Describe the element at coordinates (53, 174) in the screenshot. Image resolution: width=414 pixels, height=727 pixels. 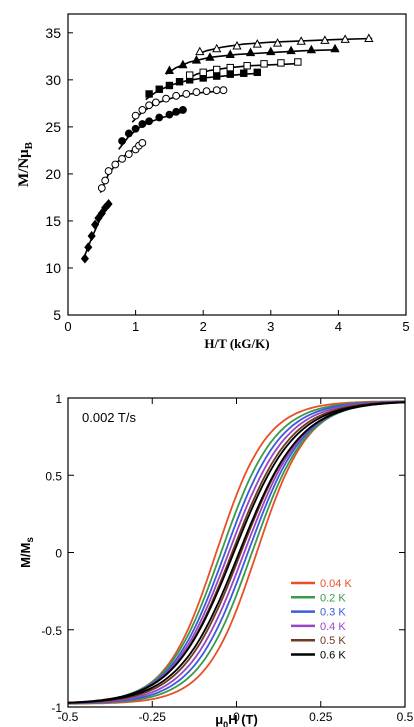
I see `top-y-tick-label: 20` at that location.